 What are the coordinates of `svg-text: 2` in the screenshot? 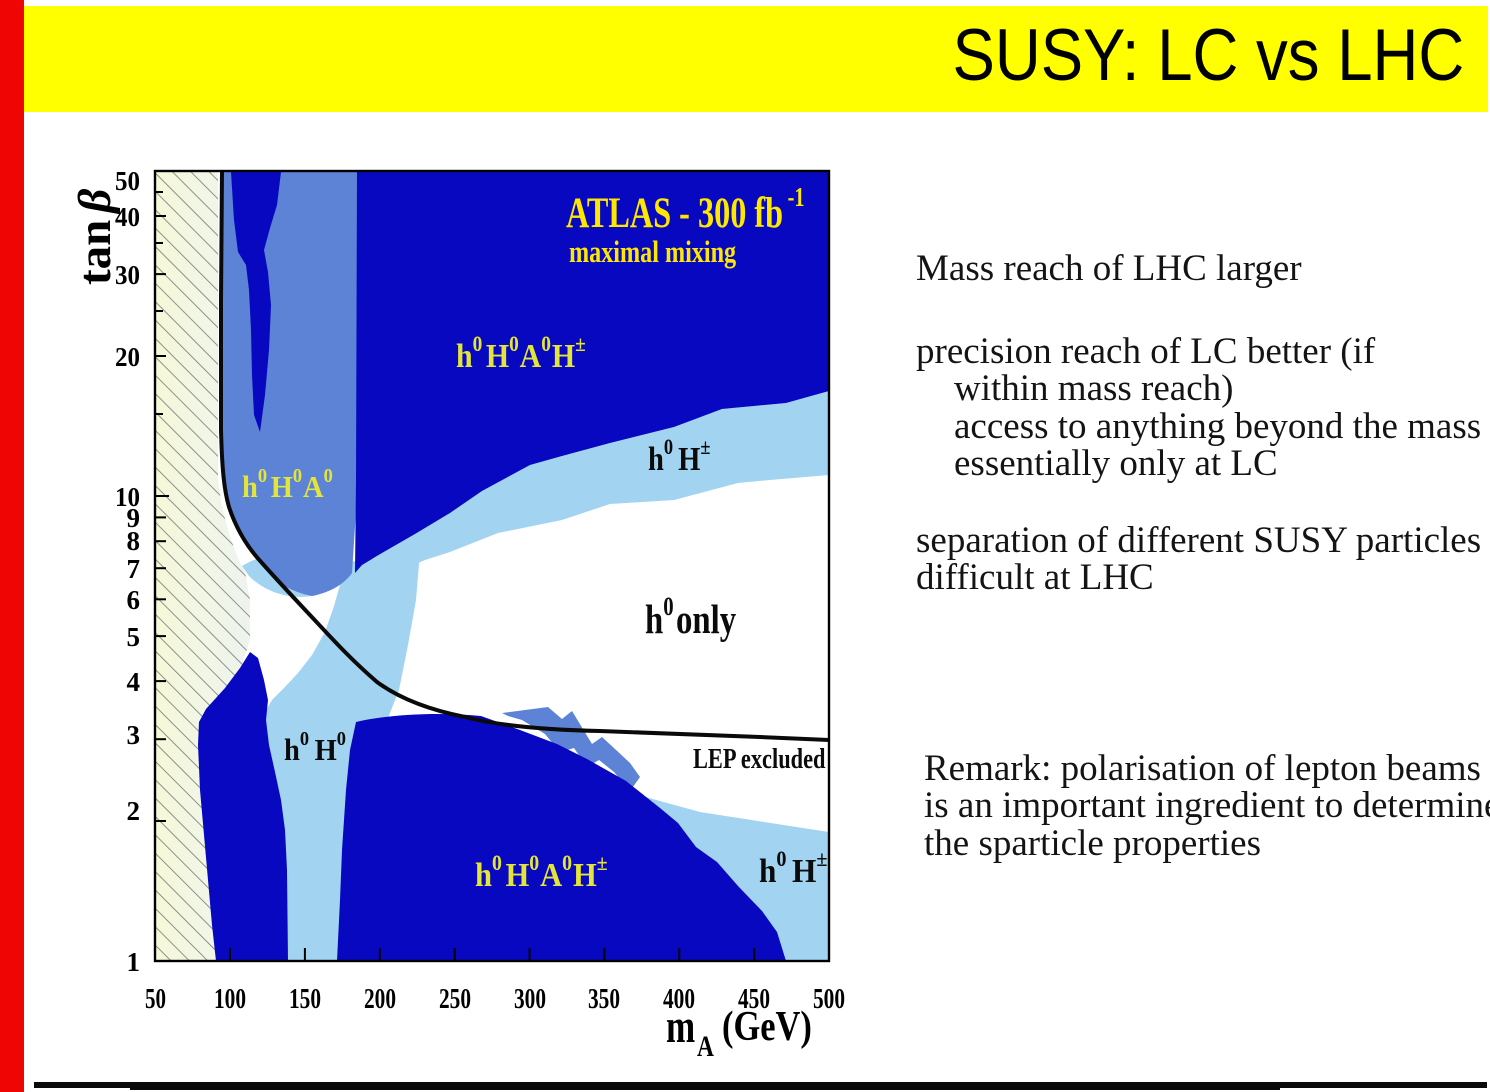 It's located at (134, 811).